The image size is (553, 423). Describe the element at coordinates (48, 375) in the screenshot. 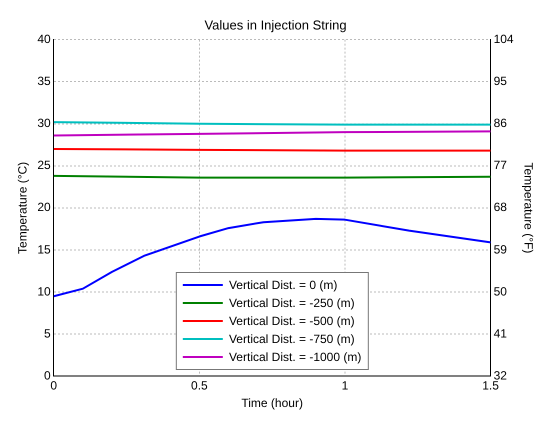

I see `y-tick-label: 0` at that location.